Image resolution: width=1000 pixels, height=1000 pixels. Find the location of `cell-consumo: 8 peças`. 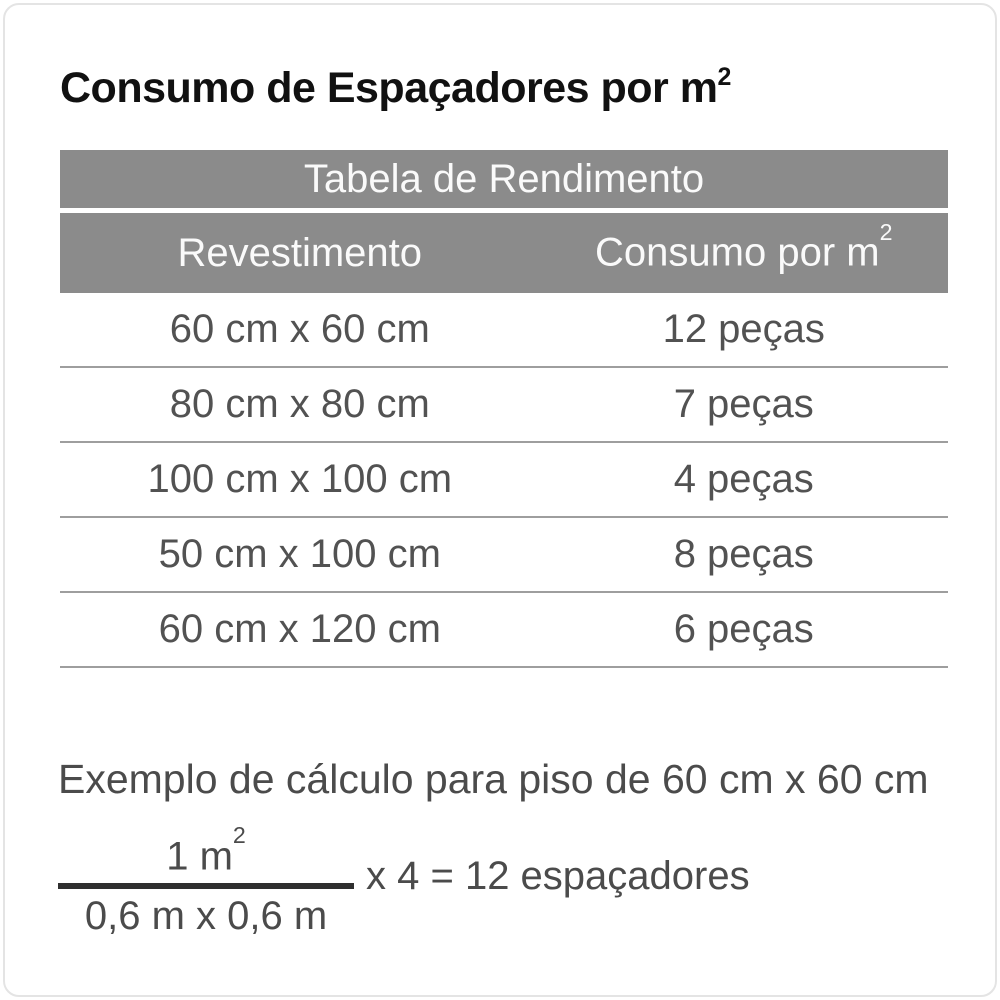

cell-consumo: 8 peças is located at coordinates (743, 554).